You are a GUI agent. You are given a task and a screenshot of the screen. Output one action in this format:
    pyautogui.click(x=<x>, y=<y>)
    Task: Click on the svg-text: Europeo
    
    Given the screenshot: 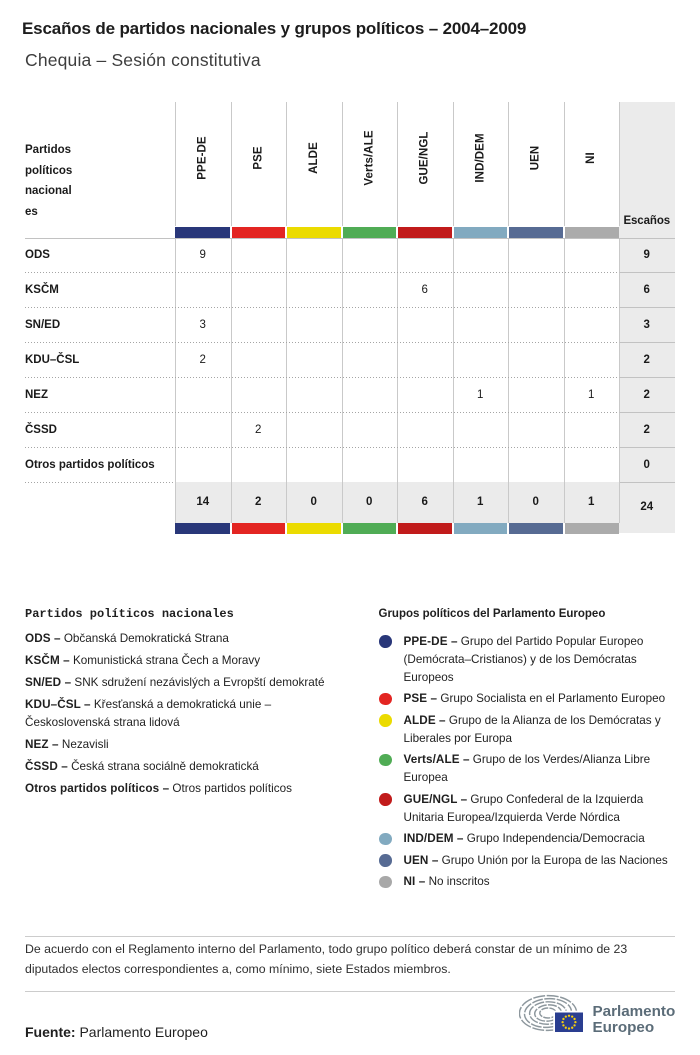 What is the action you would take?
    pyautogui.click(x=624, y=1027)
    